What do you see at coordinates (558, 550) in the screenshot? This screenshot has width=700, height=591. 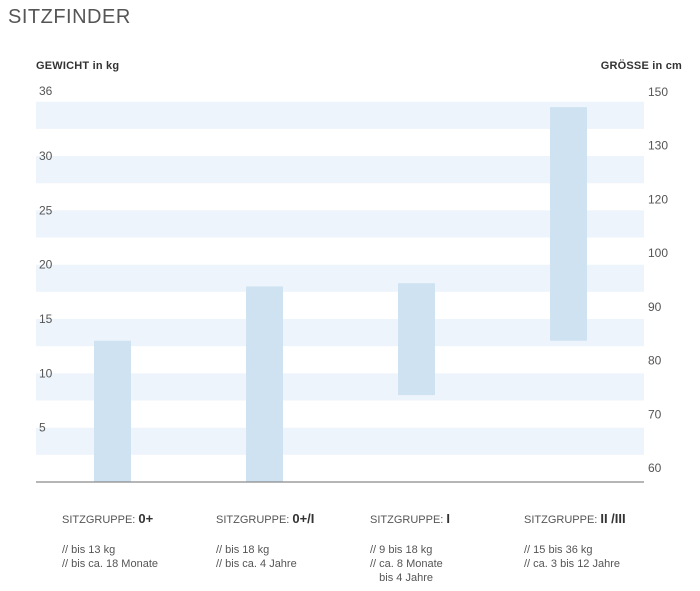 I see `group-ii-iii-line: // 15 bis 36 kg` at bounding box center [558, 550].